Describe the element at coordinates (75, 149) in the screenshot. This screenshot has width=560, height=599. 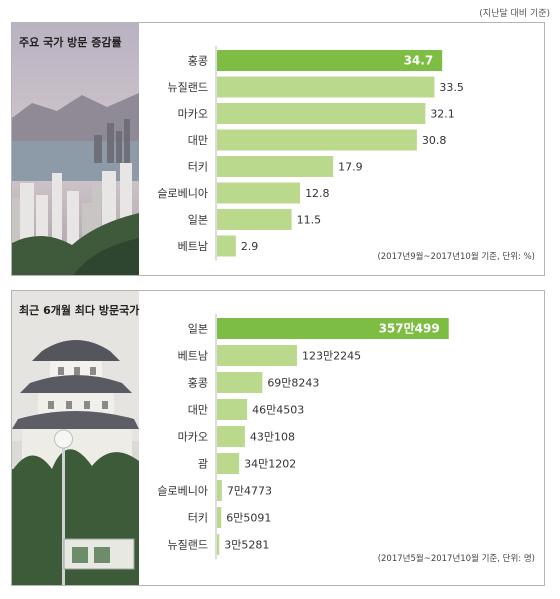
I see `hongkong-photo` at that location.